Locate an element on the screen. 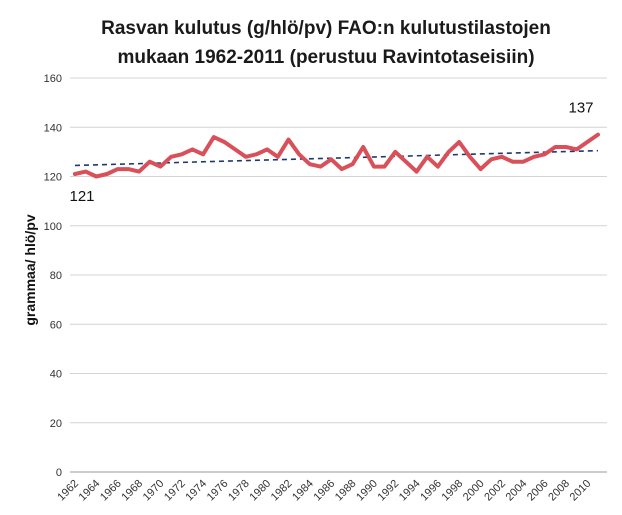 This screenshot has height=515, width=622. series-lines is located at coordinates (336, 155).